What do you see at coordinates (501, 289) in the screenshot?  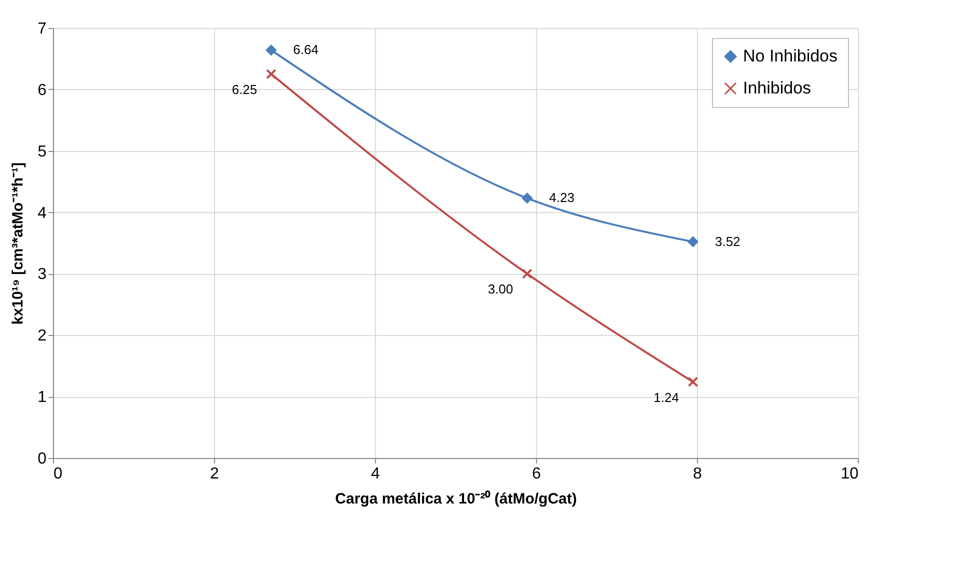 I see `data-label: 3.00` at bounding box center [501, 289].